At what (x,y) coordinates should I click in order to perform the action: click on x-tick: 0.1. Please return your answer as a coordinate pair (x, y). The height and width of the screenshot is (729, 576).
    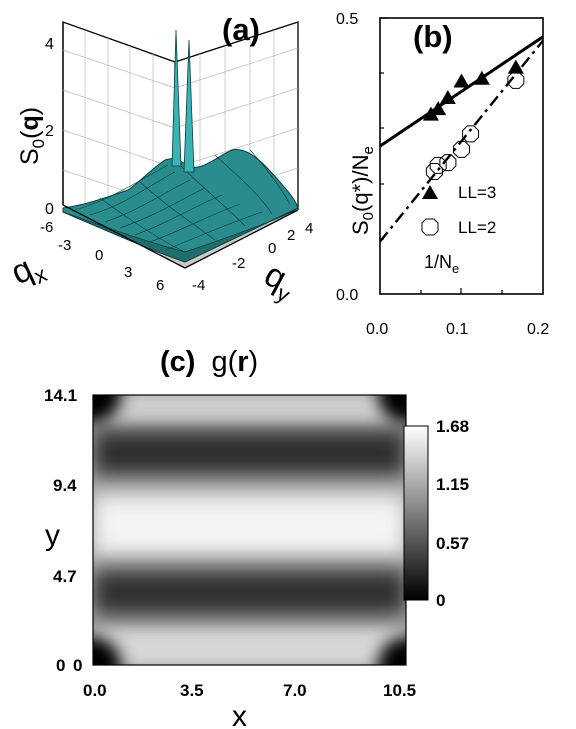
    Looking at the image, I should click on (457, 329).